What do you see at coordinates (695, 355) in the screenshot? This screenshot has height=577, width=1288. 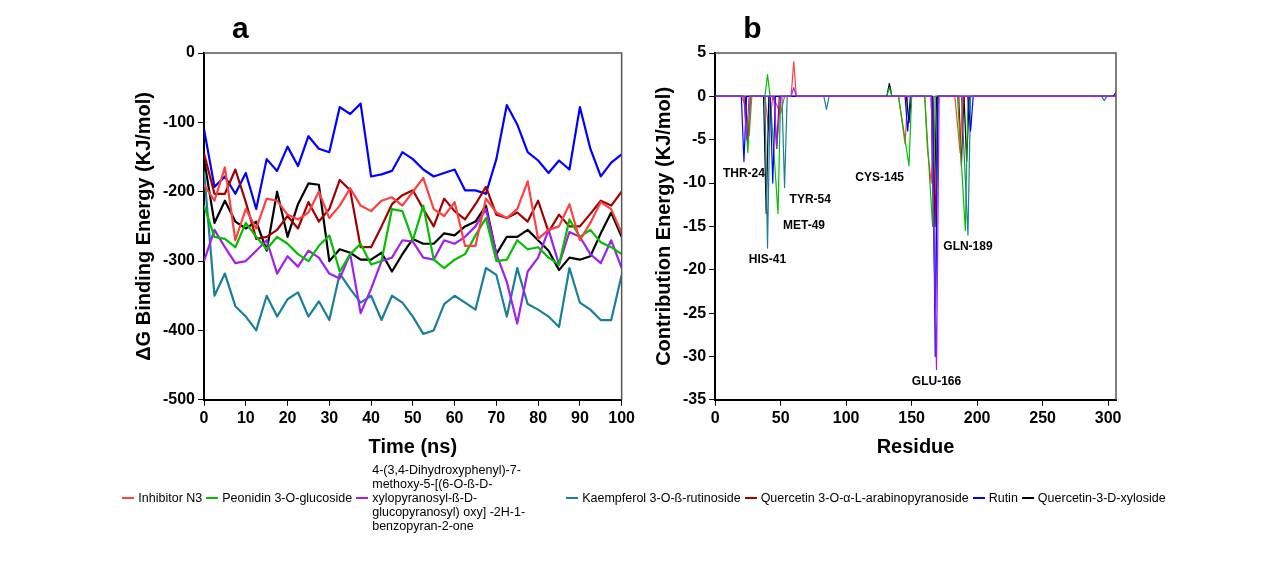 I see `y-tick-label: -30` at bounding box center [695, 355].